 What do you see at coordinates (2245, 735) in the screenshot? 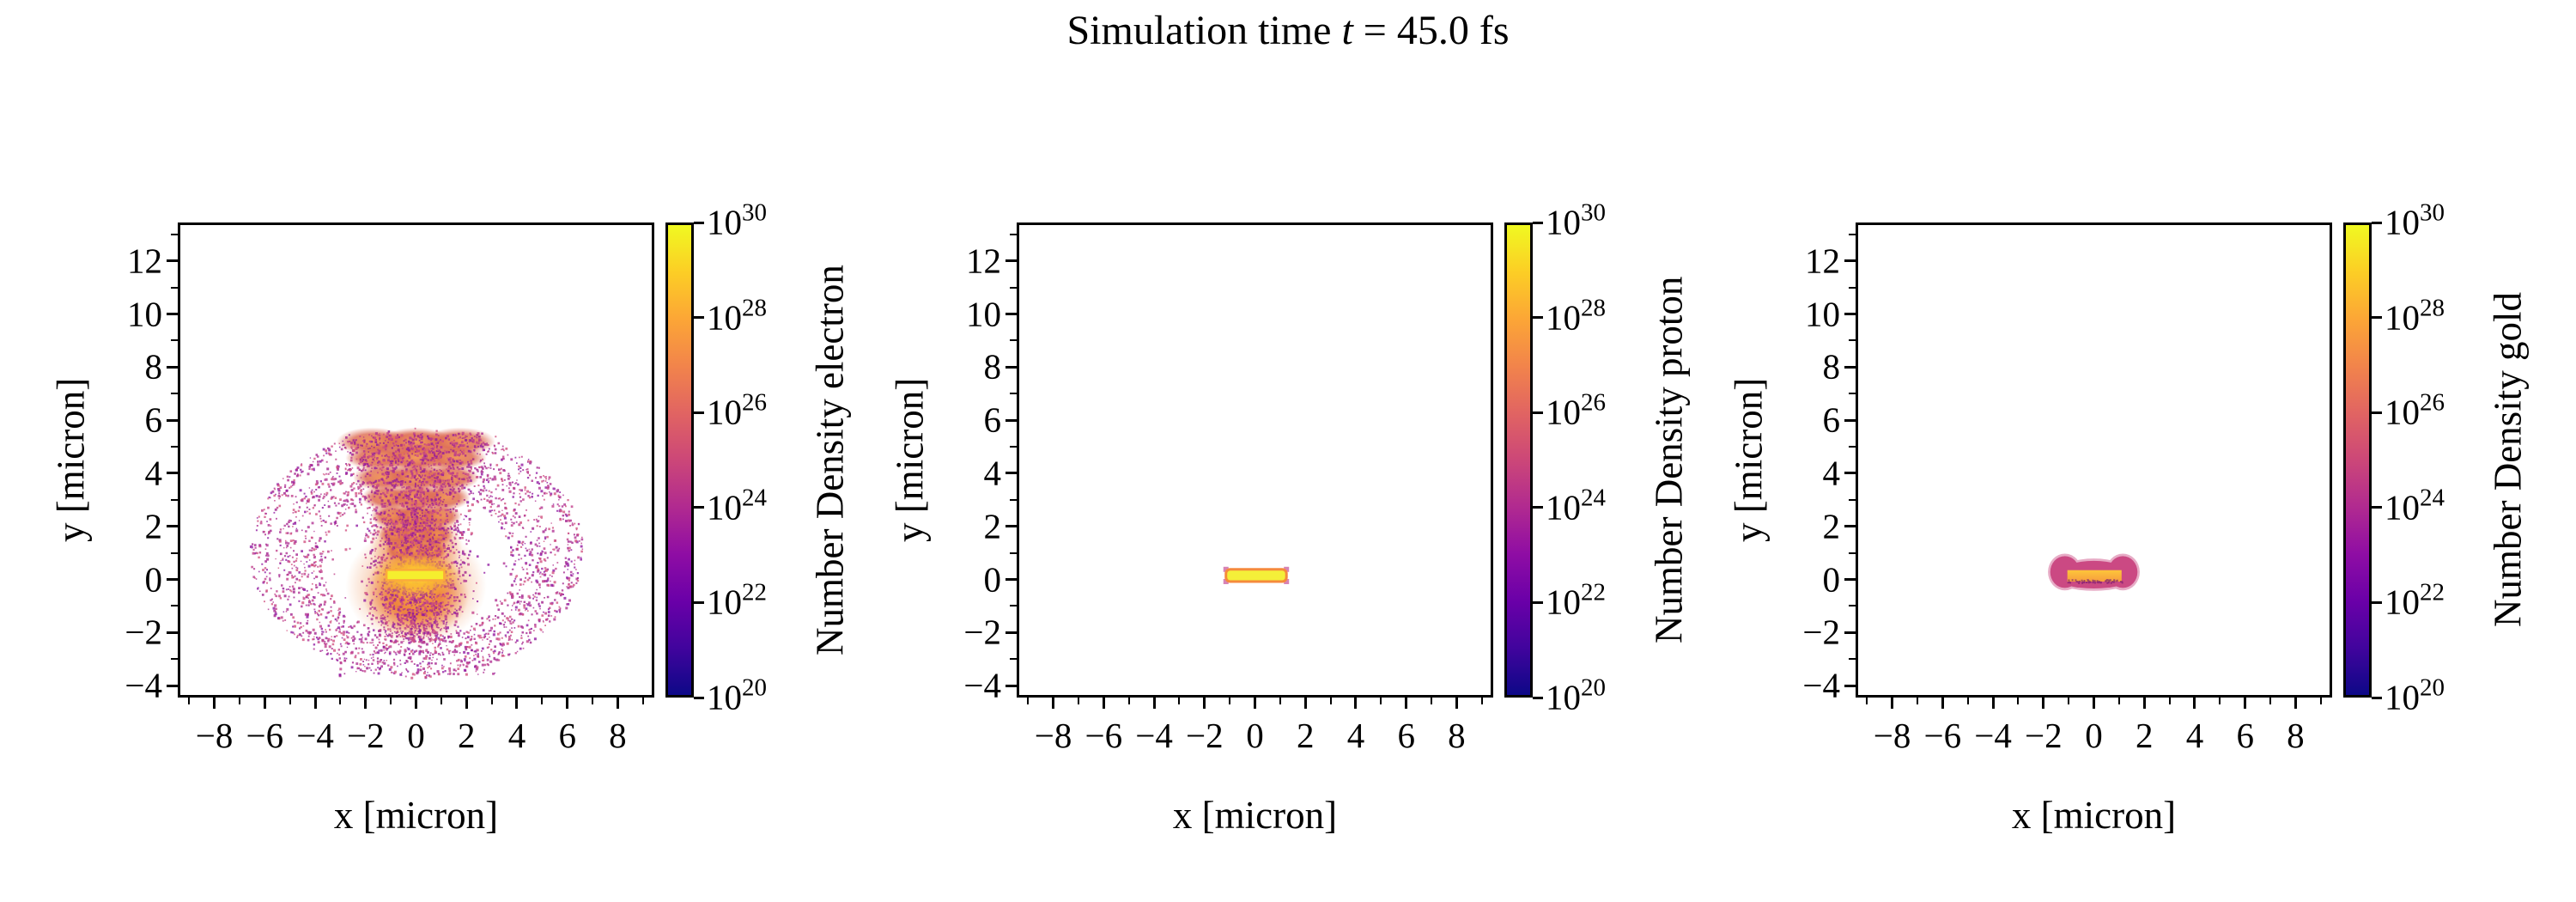
I see `x-tick-label: 6` at bounding box center [2245, 735].